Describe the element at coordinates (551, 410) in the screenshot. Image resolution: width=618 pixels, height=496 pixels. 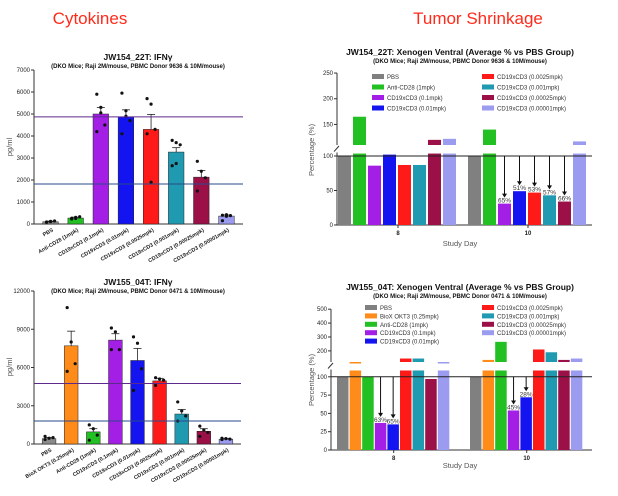
I see `bar-10-6-lower` at that location.